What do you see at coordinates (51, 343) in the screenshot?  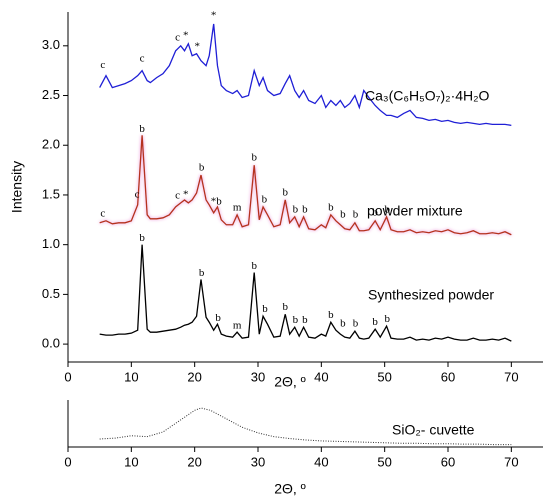 I see `y-tick-label: 0.0` at bounding box center [51, 343].